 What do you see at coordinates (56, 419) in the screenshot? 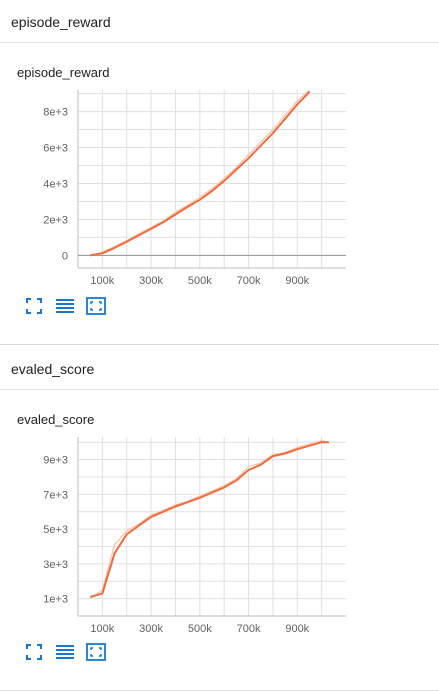
I see `card-title: evaled_score` at bounding box center [56, 419].